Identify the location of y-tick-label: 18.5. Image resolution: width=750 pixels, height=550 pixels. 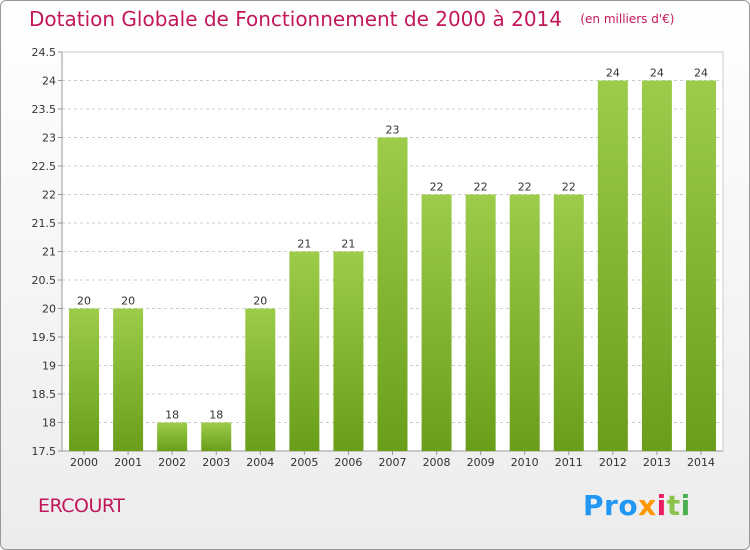
(44, 394).